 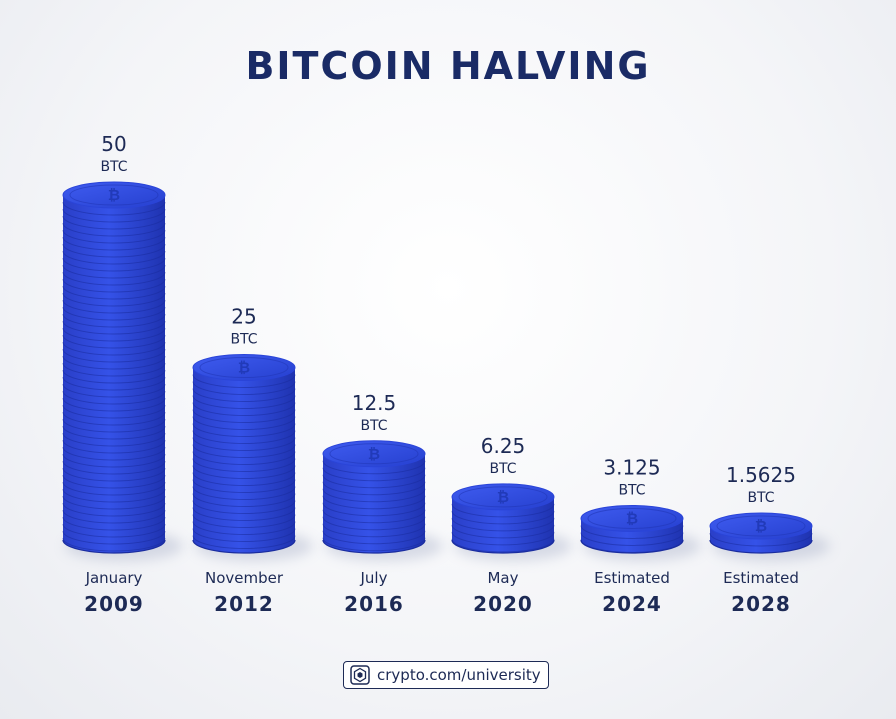 What do you see at coordinates (114, 604) in the screenshot?
I see `category-year-label: 2009` at bounding box center [114, 604].